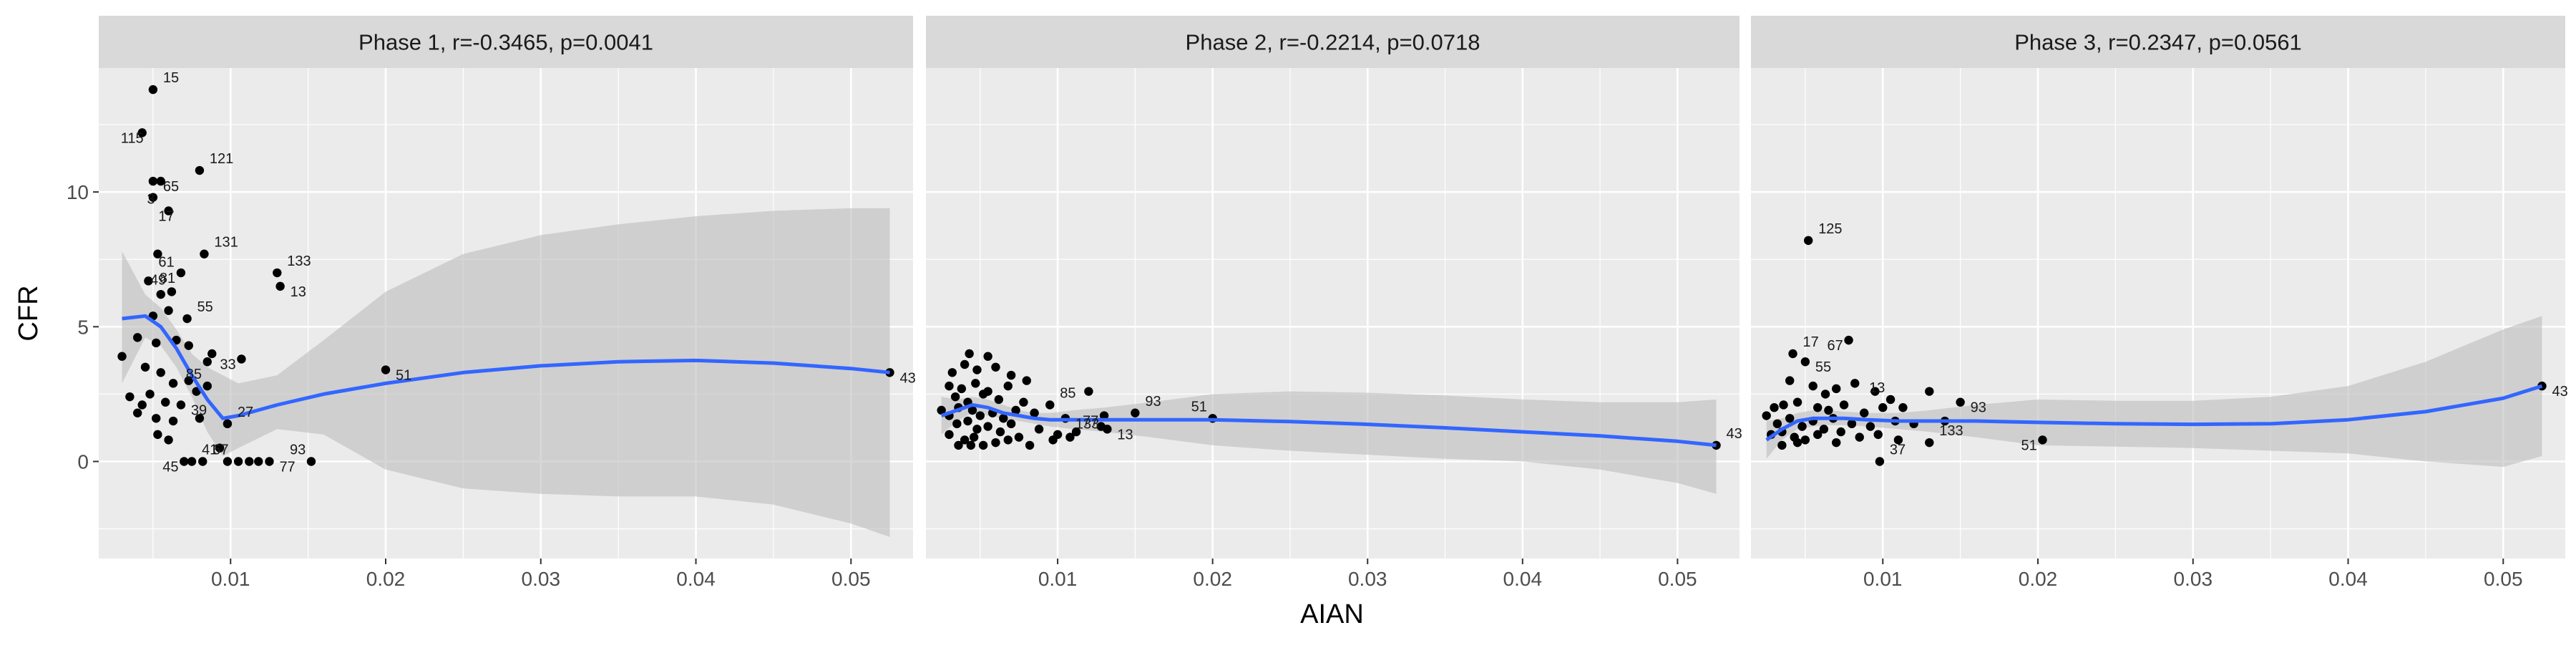 The width and height of the screenshot is (2576, 648). I want to click on x-tick-label: 0.03, so click(541, 579).